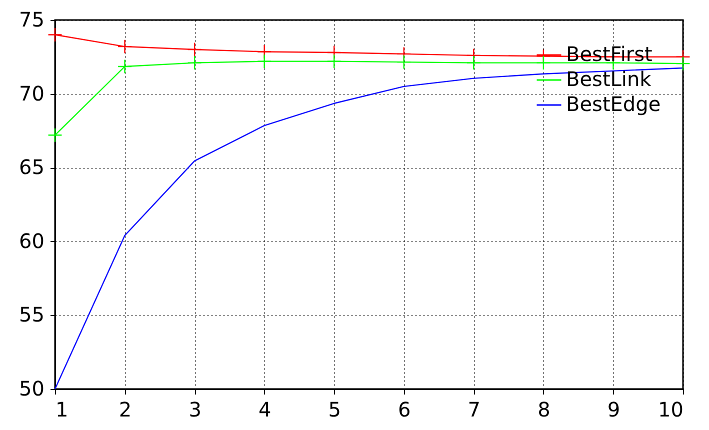  Describe the element at coordinates (31, 167) in the screenshot. I see `y-tick-label: 65` at that location.